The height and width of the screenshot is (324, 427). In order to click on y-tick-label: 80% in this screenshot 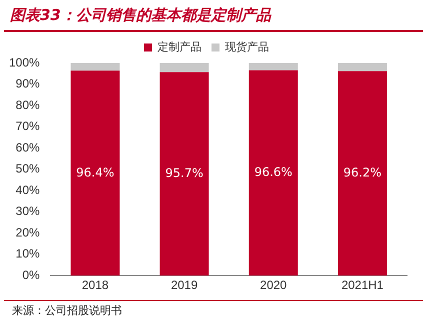, I will do `click(28, 105)`.